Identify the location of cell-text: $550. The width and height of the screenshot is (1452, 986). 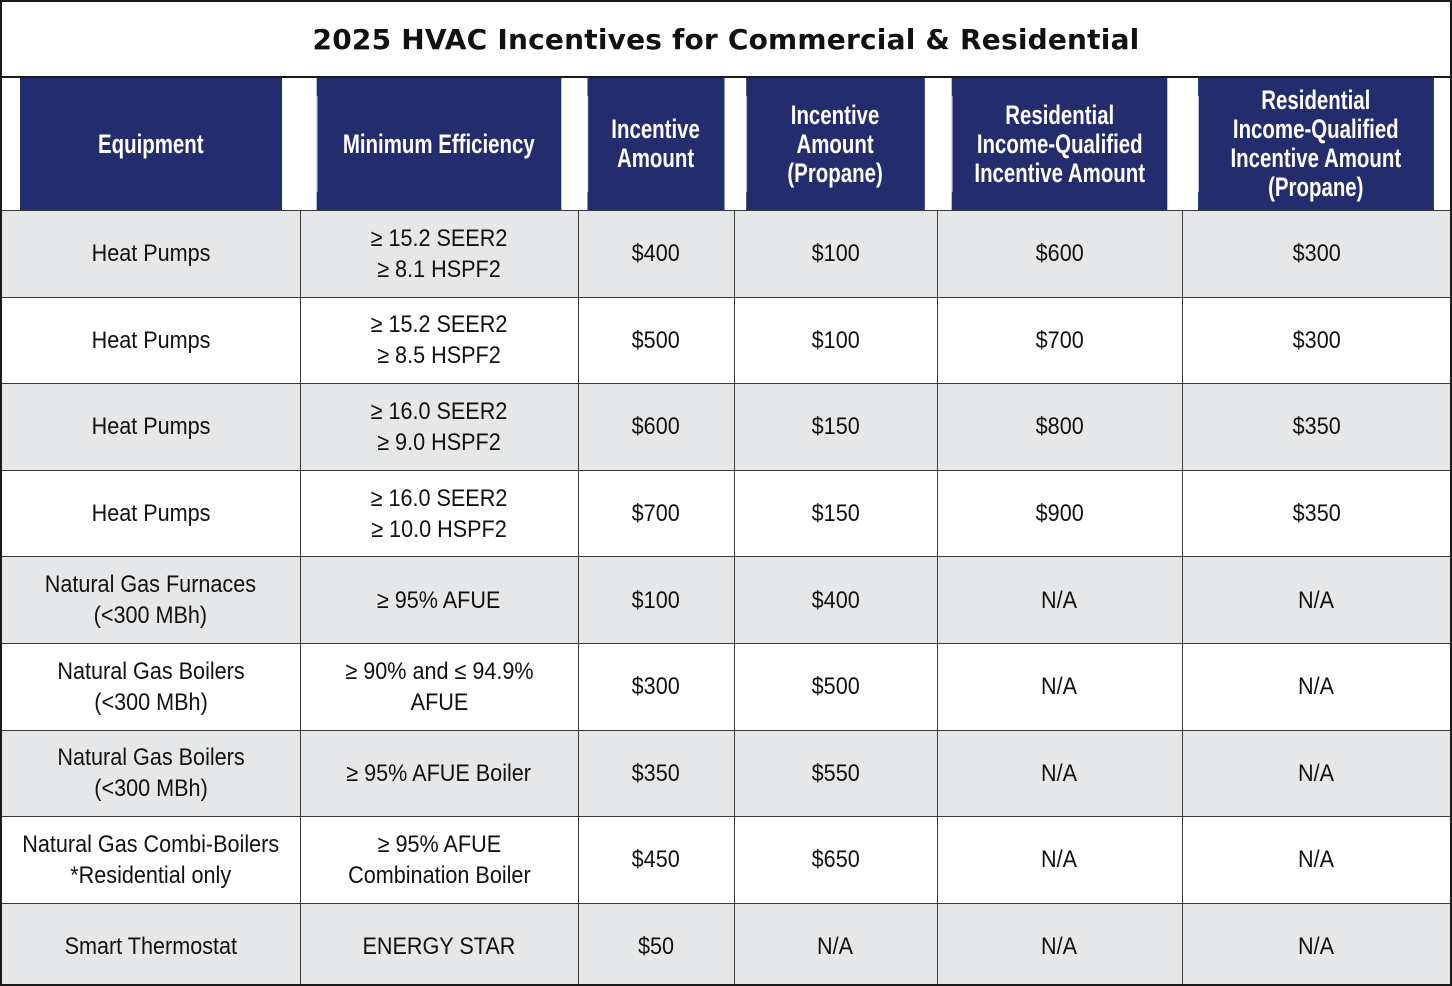
(835, 773).